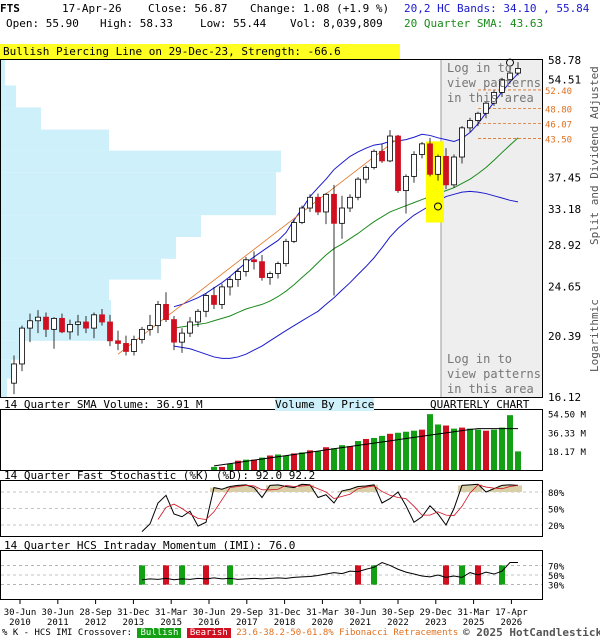  Describe the element at coordinates (188, 8) in the screenshot. I see `close-value: Close: 56.87` at that location.